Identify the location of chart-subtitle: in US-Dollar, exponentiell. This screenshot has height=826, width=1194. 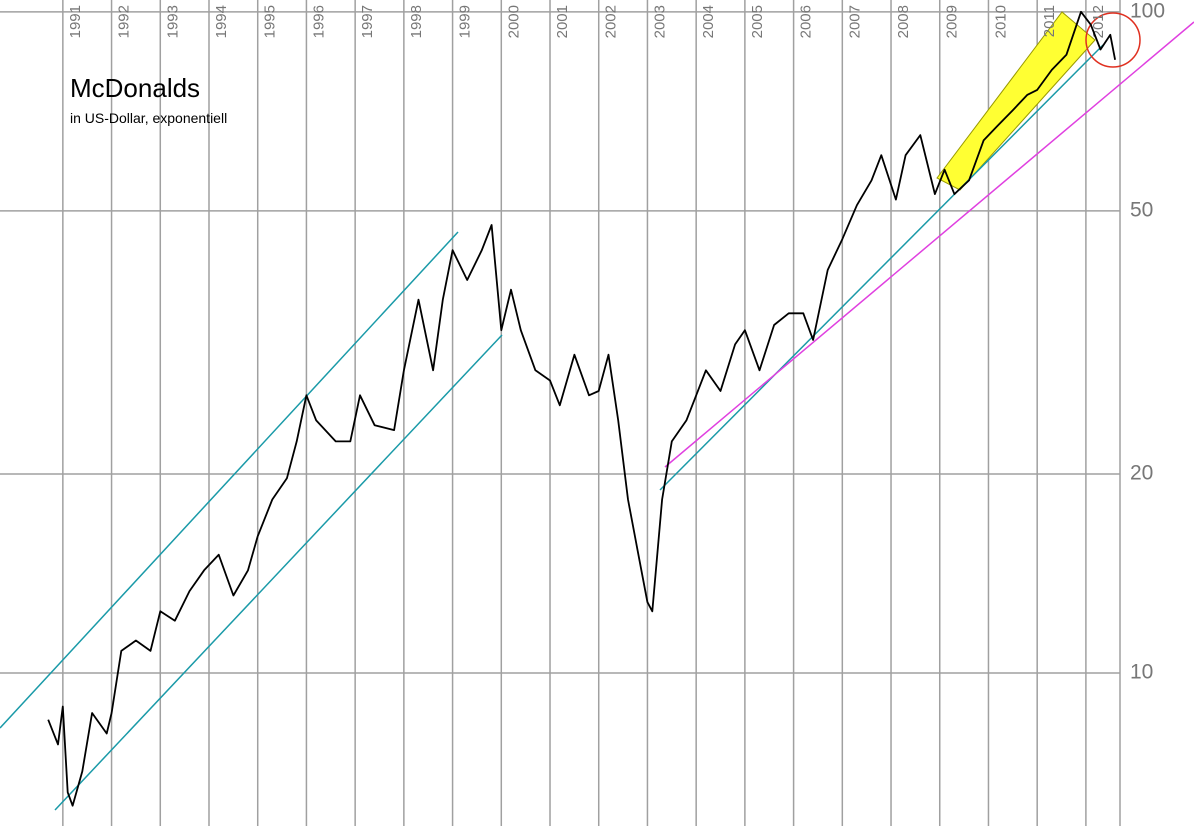
(148, 118).